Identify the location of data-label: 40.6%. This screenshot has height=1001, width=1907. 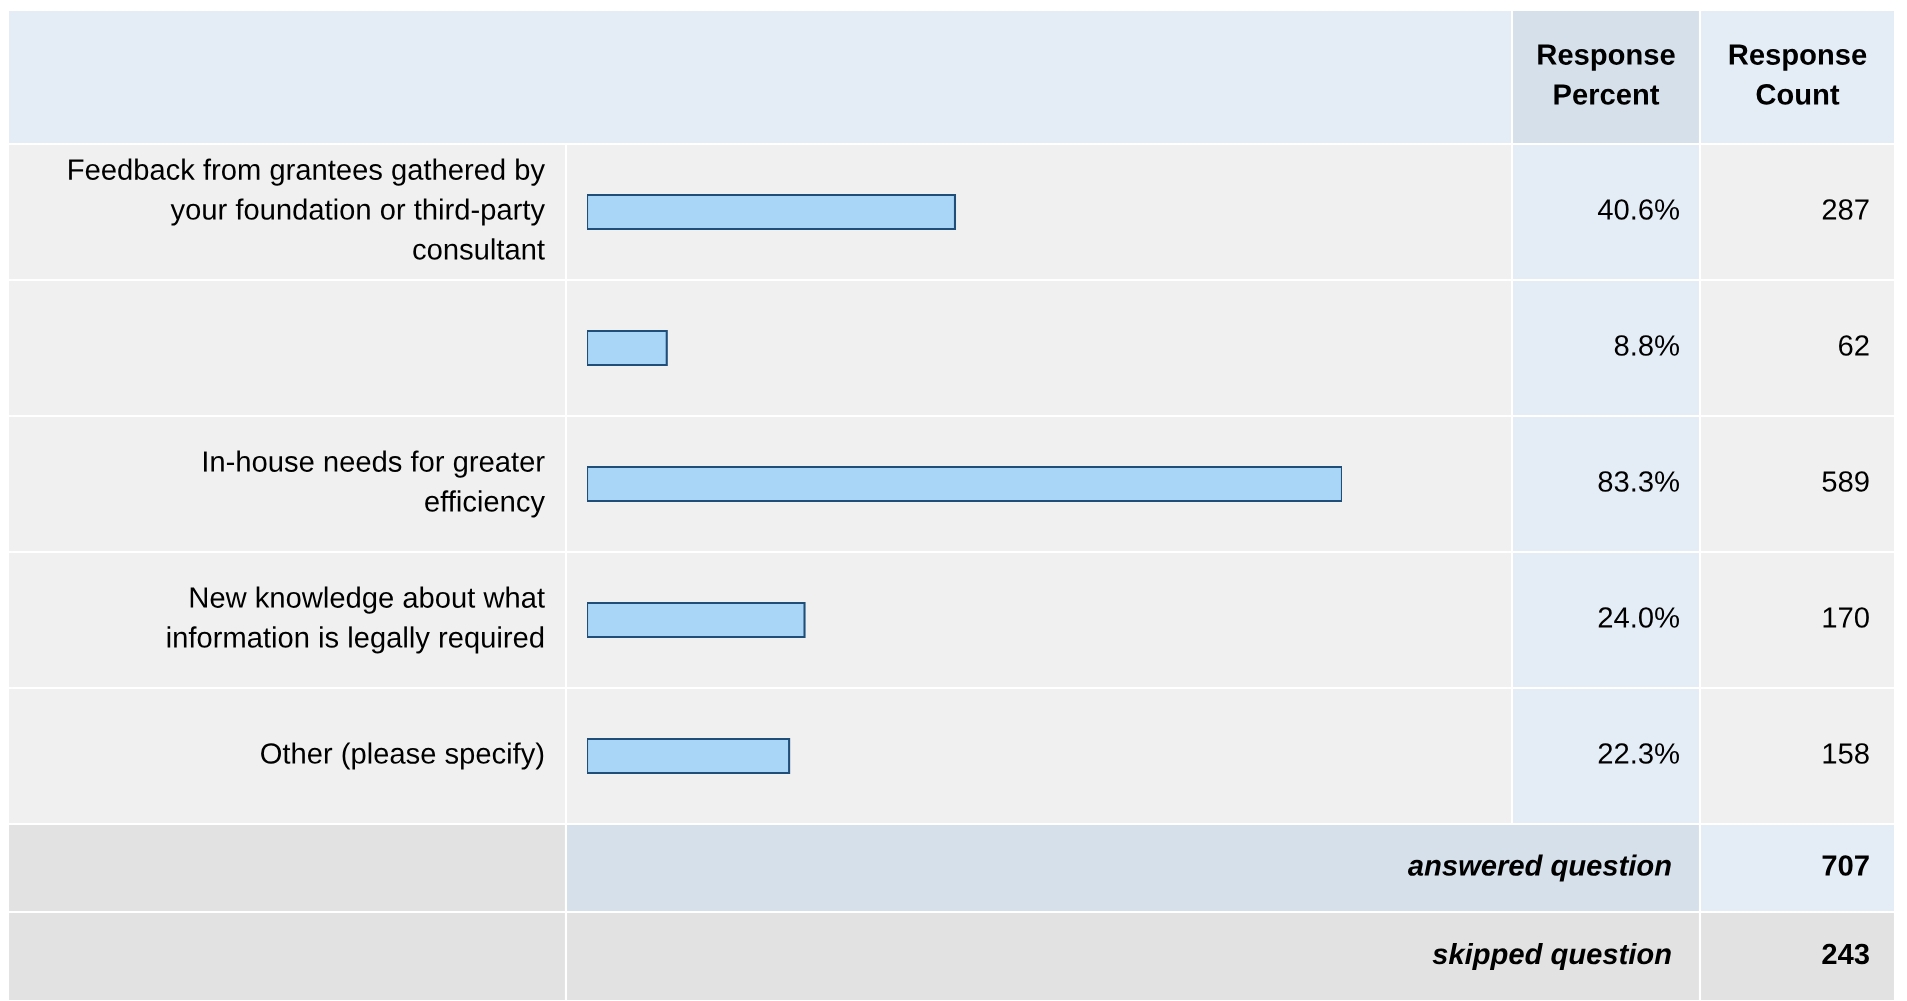
(1638, 209).